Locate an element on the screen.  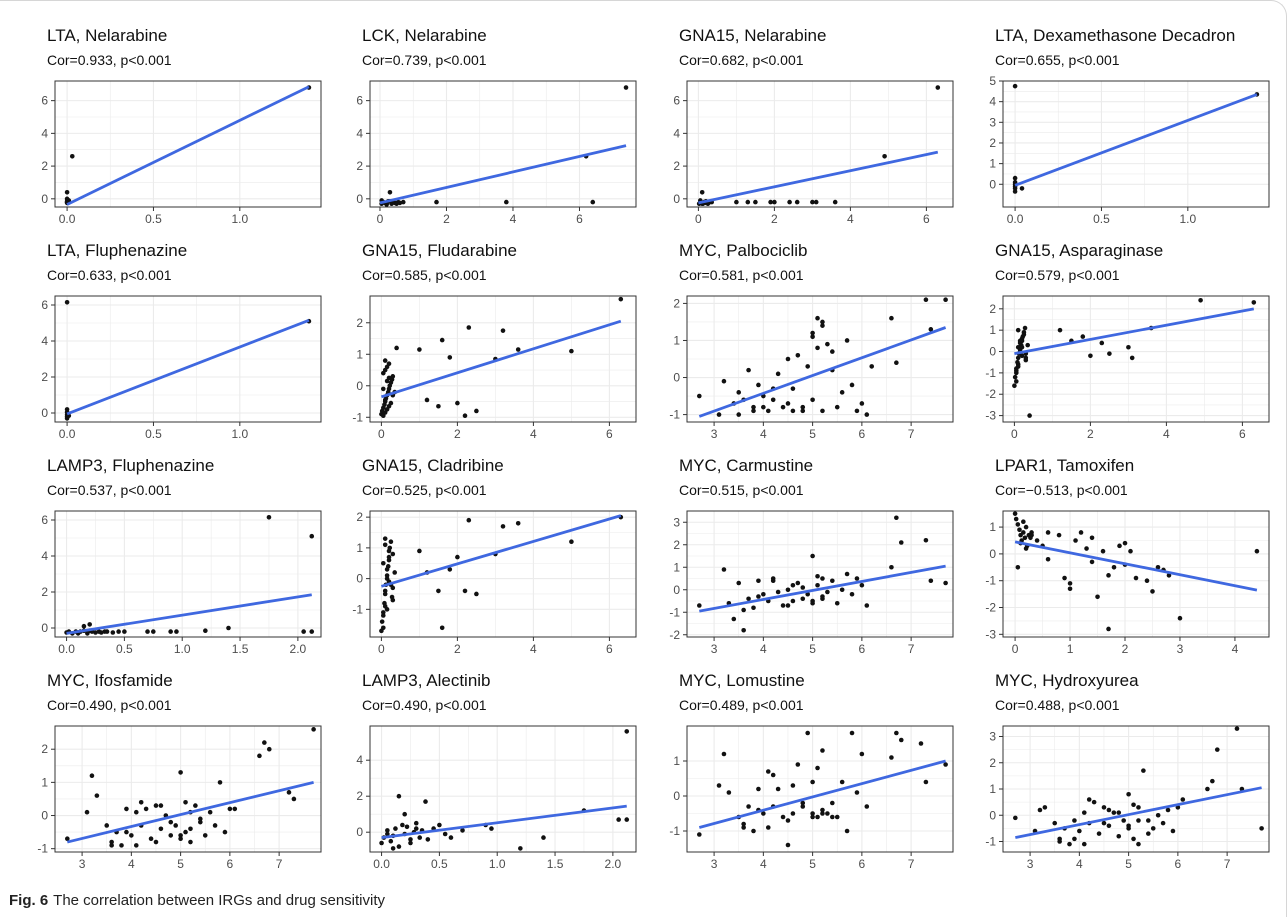
x-tick-label: 6 is located at coordinates (1242, 434).